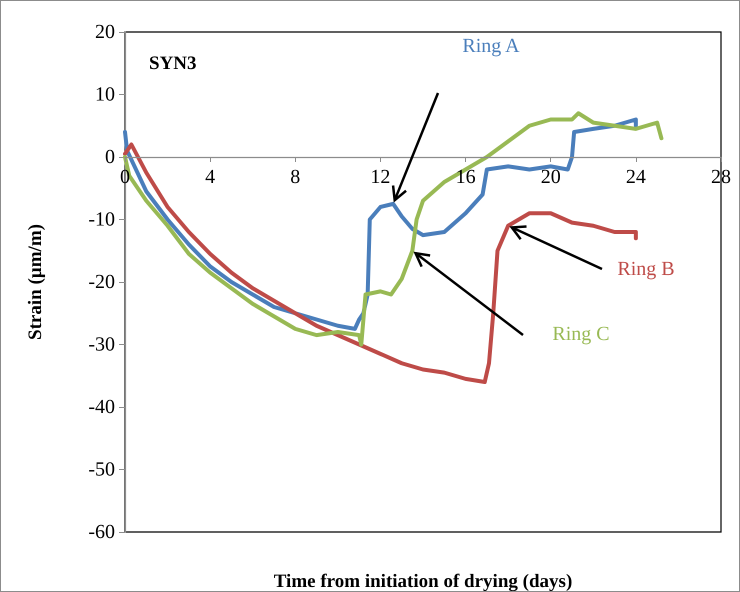 This screenshot has width=740, height=592. Describe the element at coordinates (173, 63) in the screenshot. I see `text: SYN3` at that location.